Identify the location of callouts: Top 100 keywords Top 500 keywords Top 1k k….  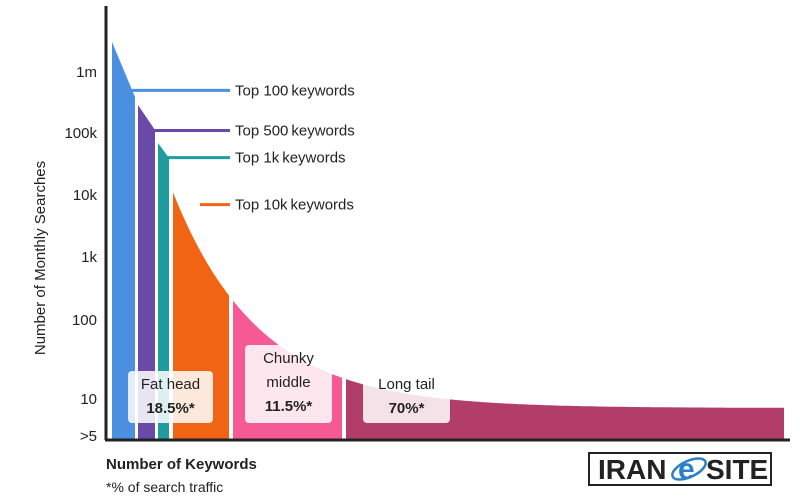
(239, 148).